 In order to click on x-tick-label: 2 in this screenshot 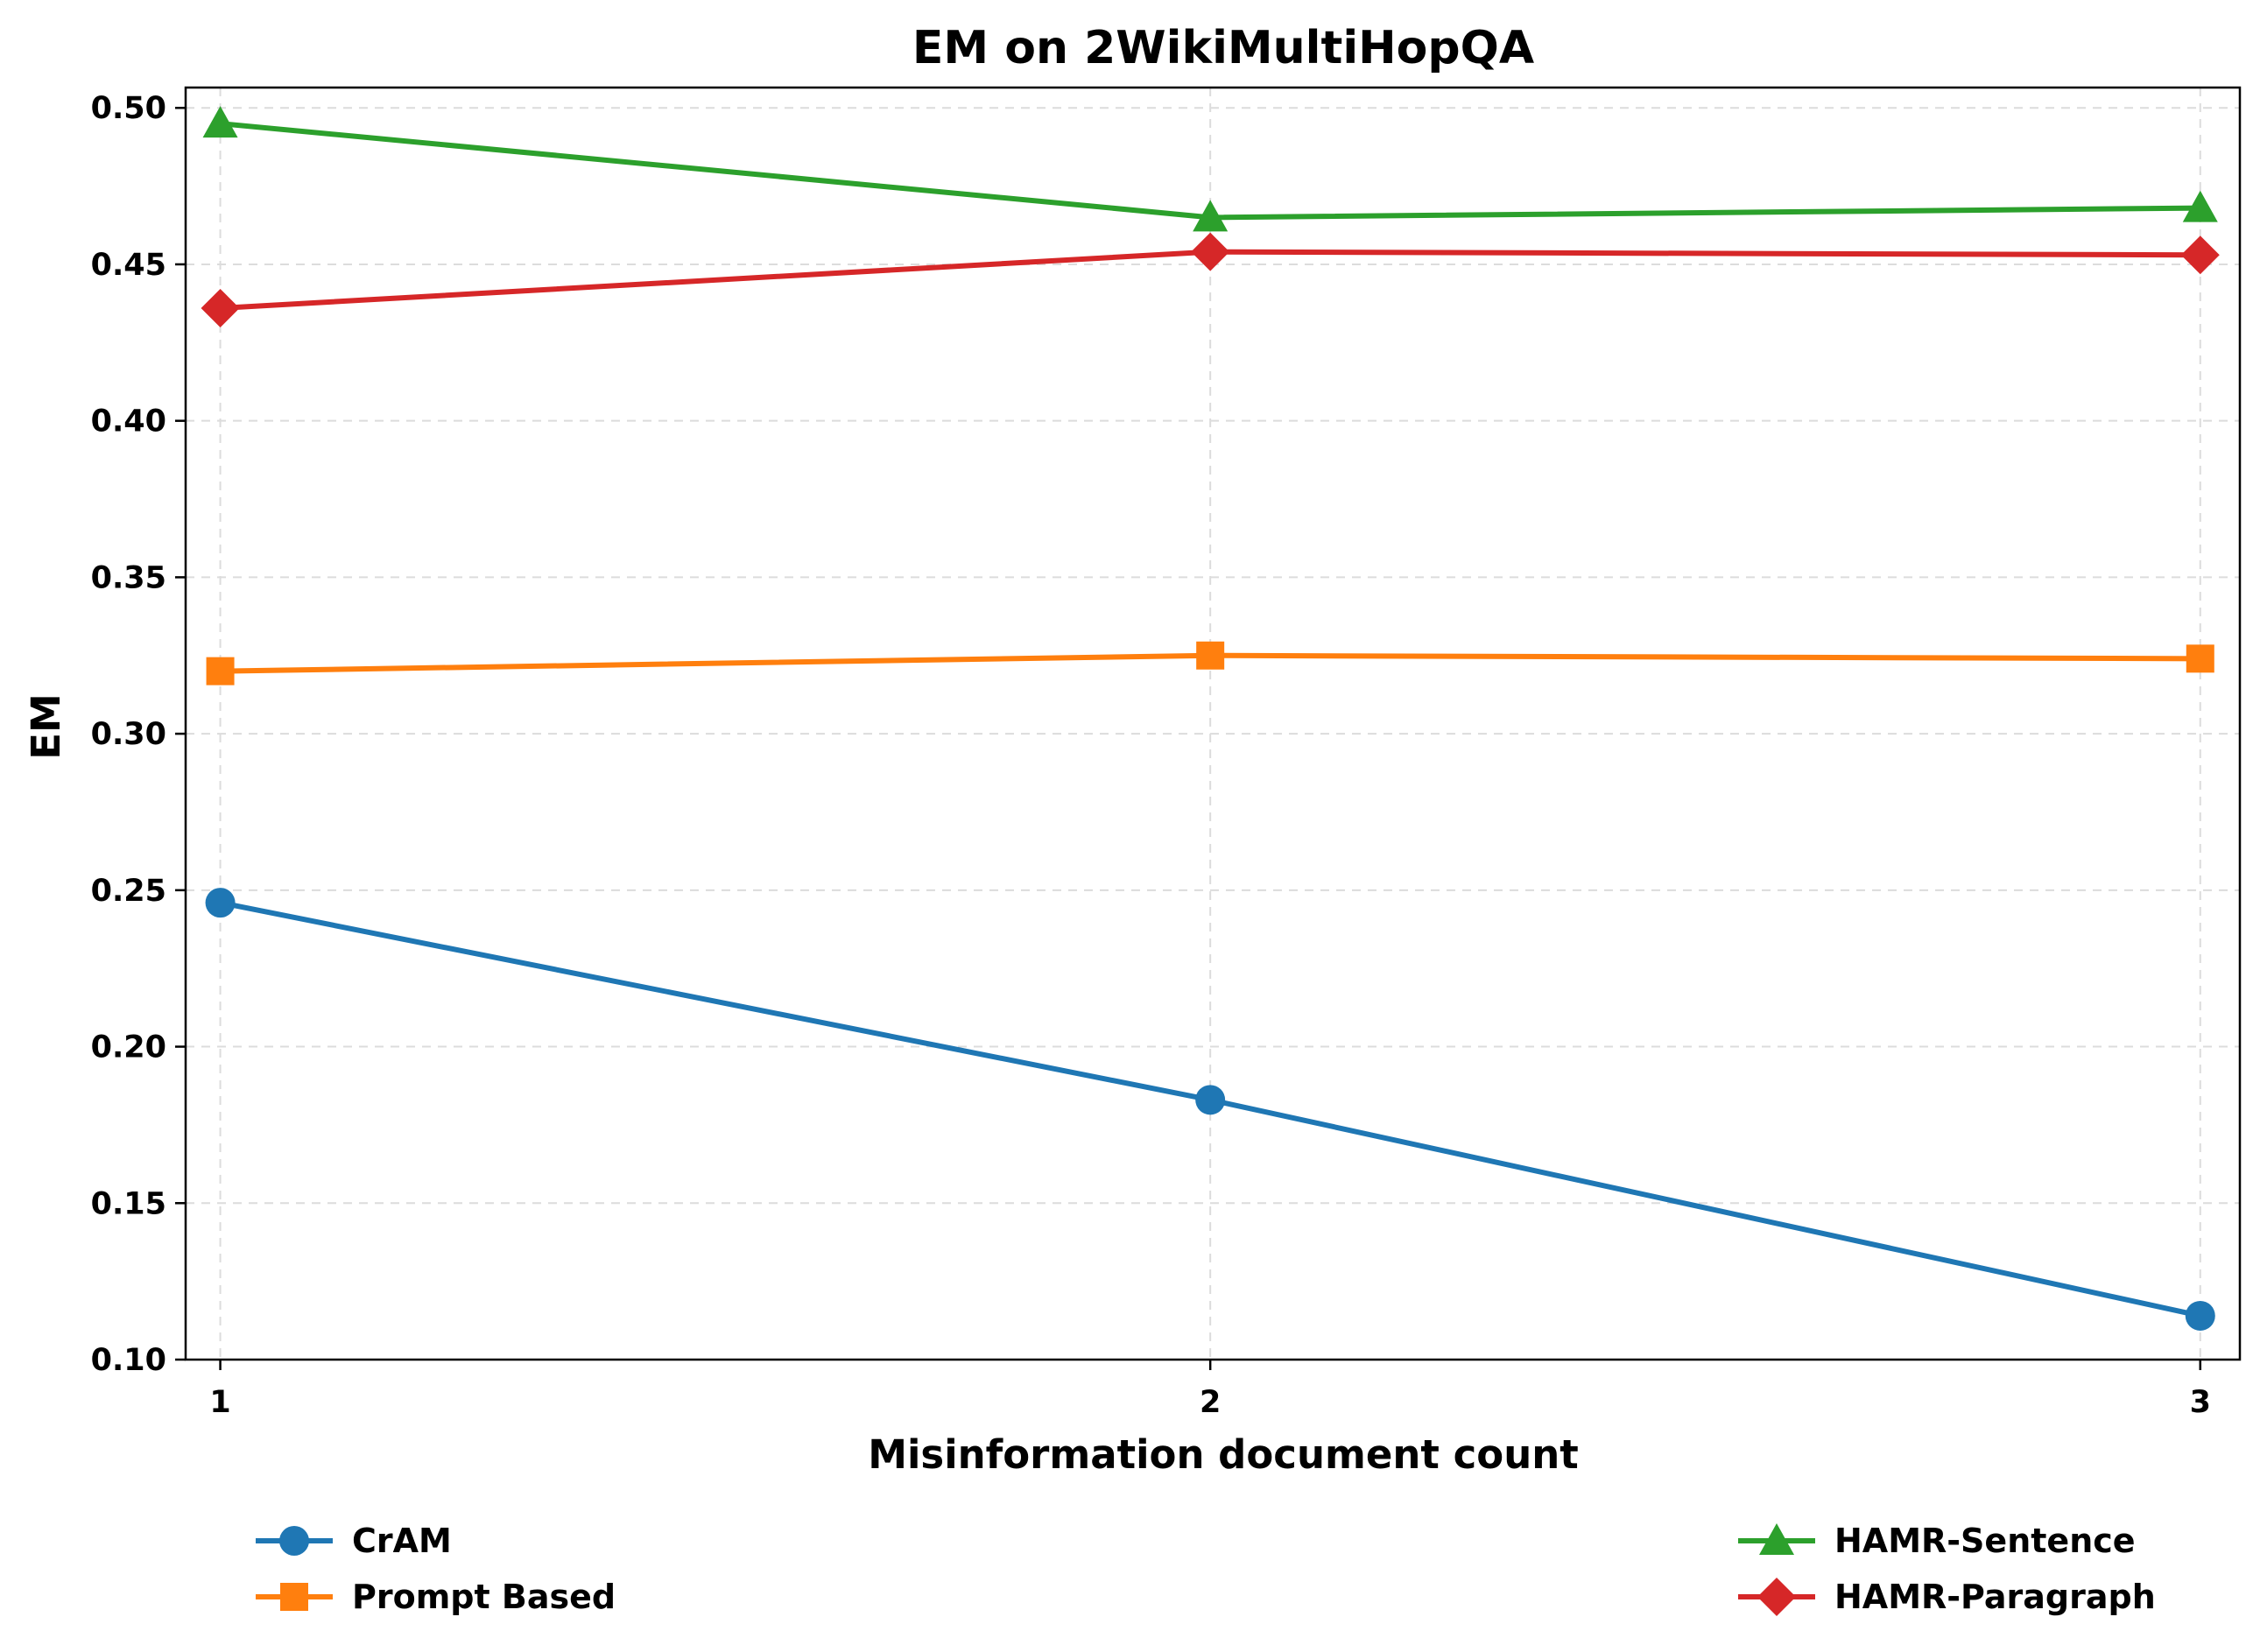, I will do `click(1211, 1403)`.